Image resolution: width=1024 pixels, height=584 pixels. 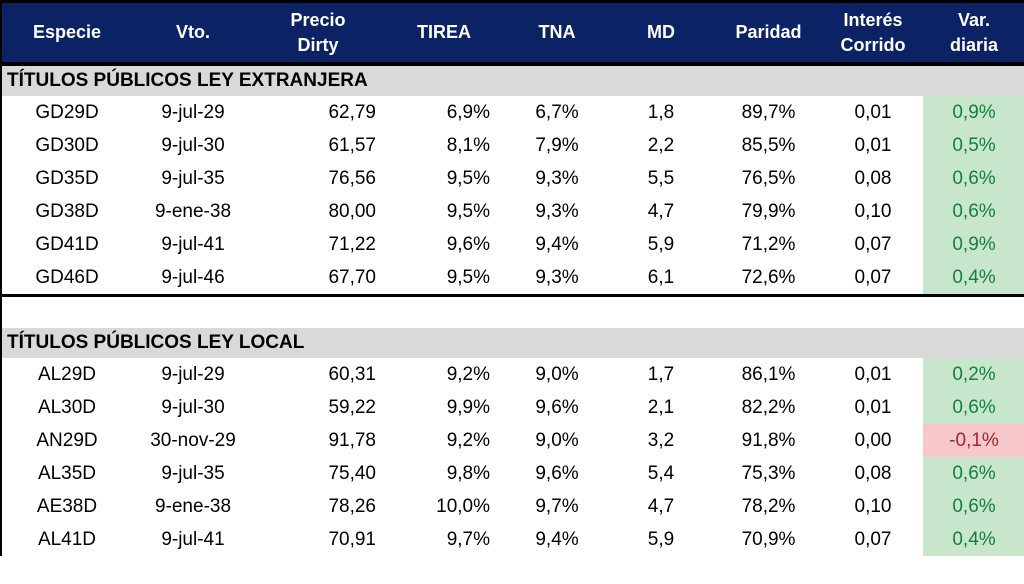 I want to click on cell-vto: 9-jul-30, so click(x=193, y=407).